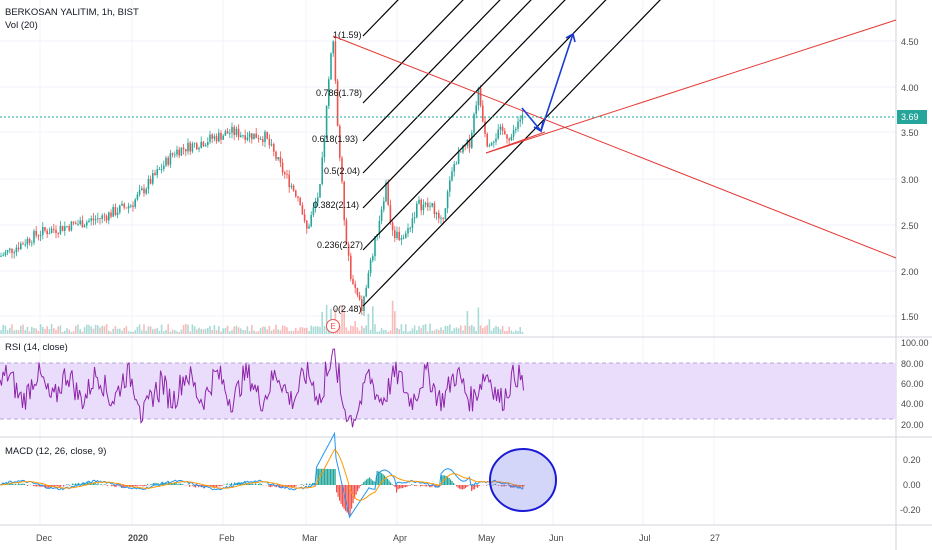 The width and height of the screenshot is (932, 550). I want to click on price-axis: 4.50 4.00 3.50 3.00 2.50 2.00 1.50, so click(910, 179).